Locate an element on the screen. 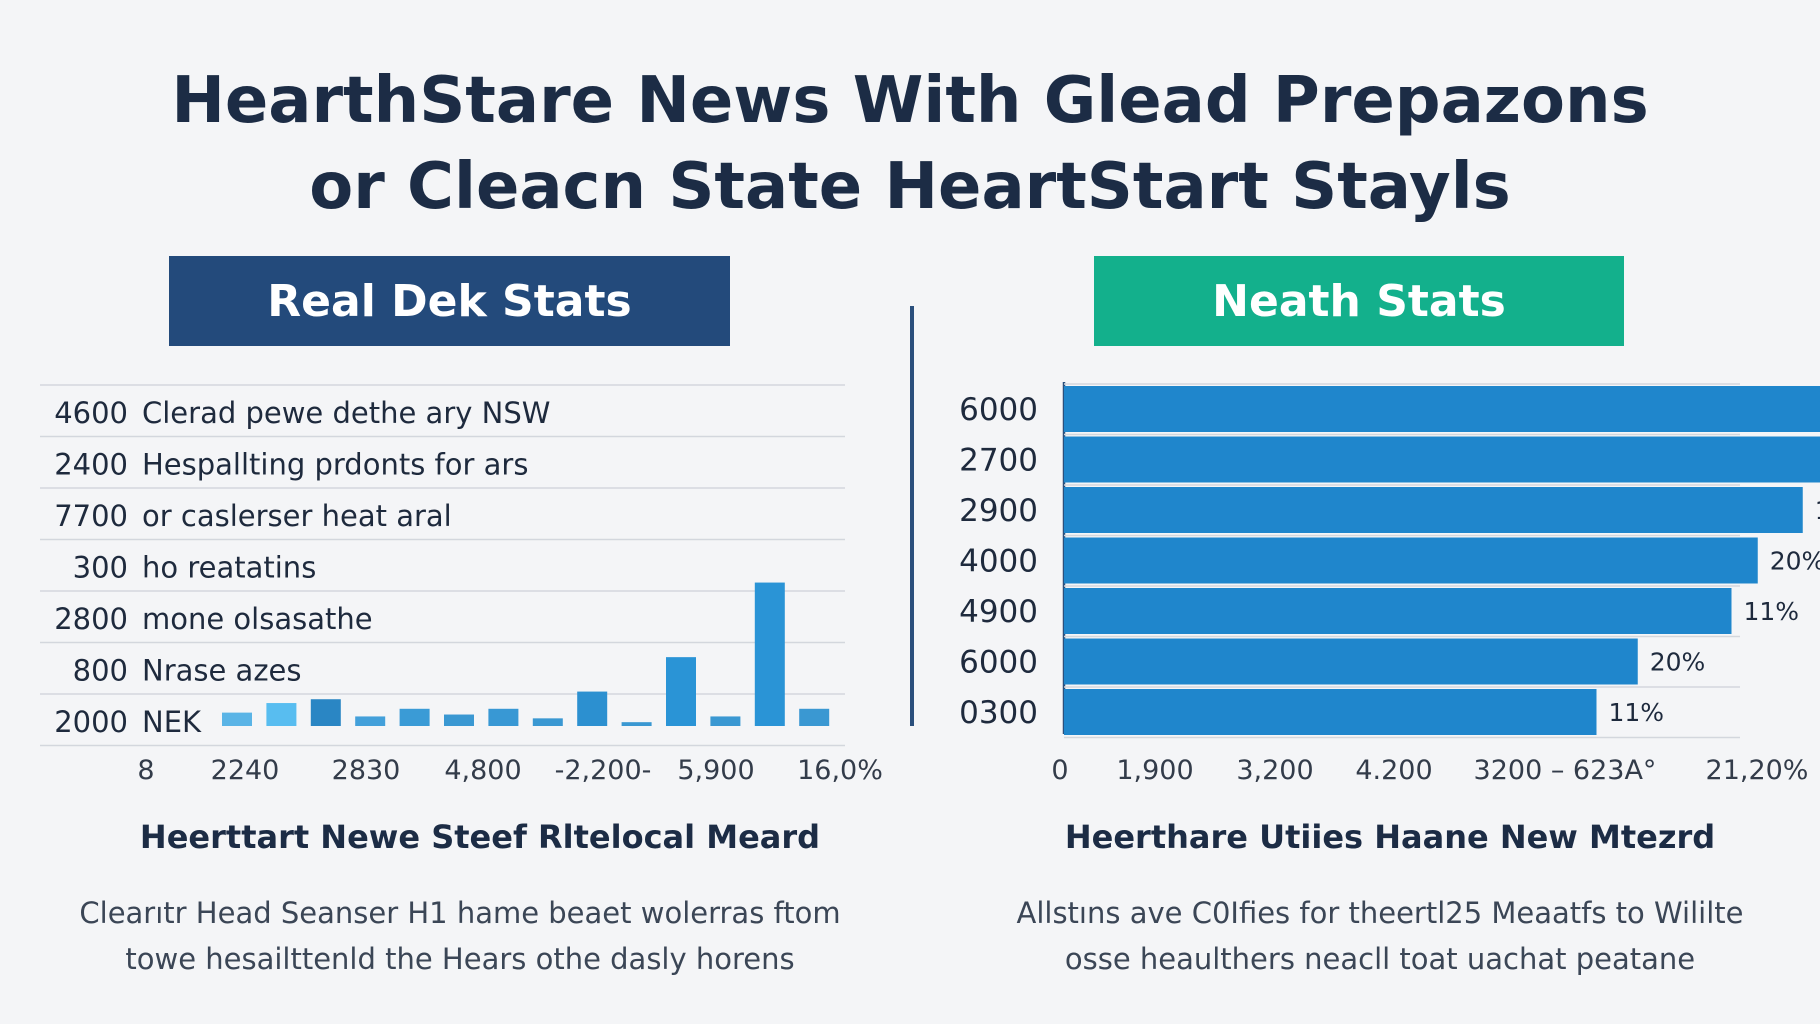  right-category-label: 2900 is located at coordinates (998, 511).